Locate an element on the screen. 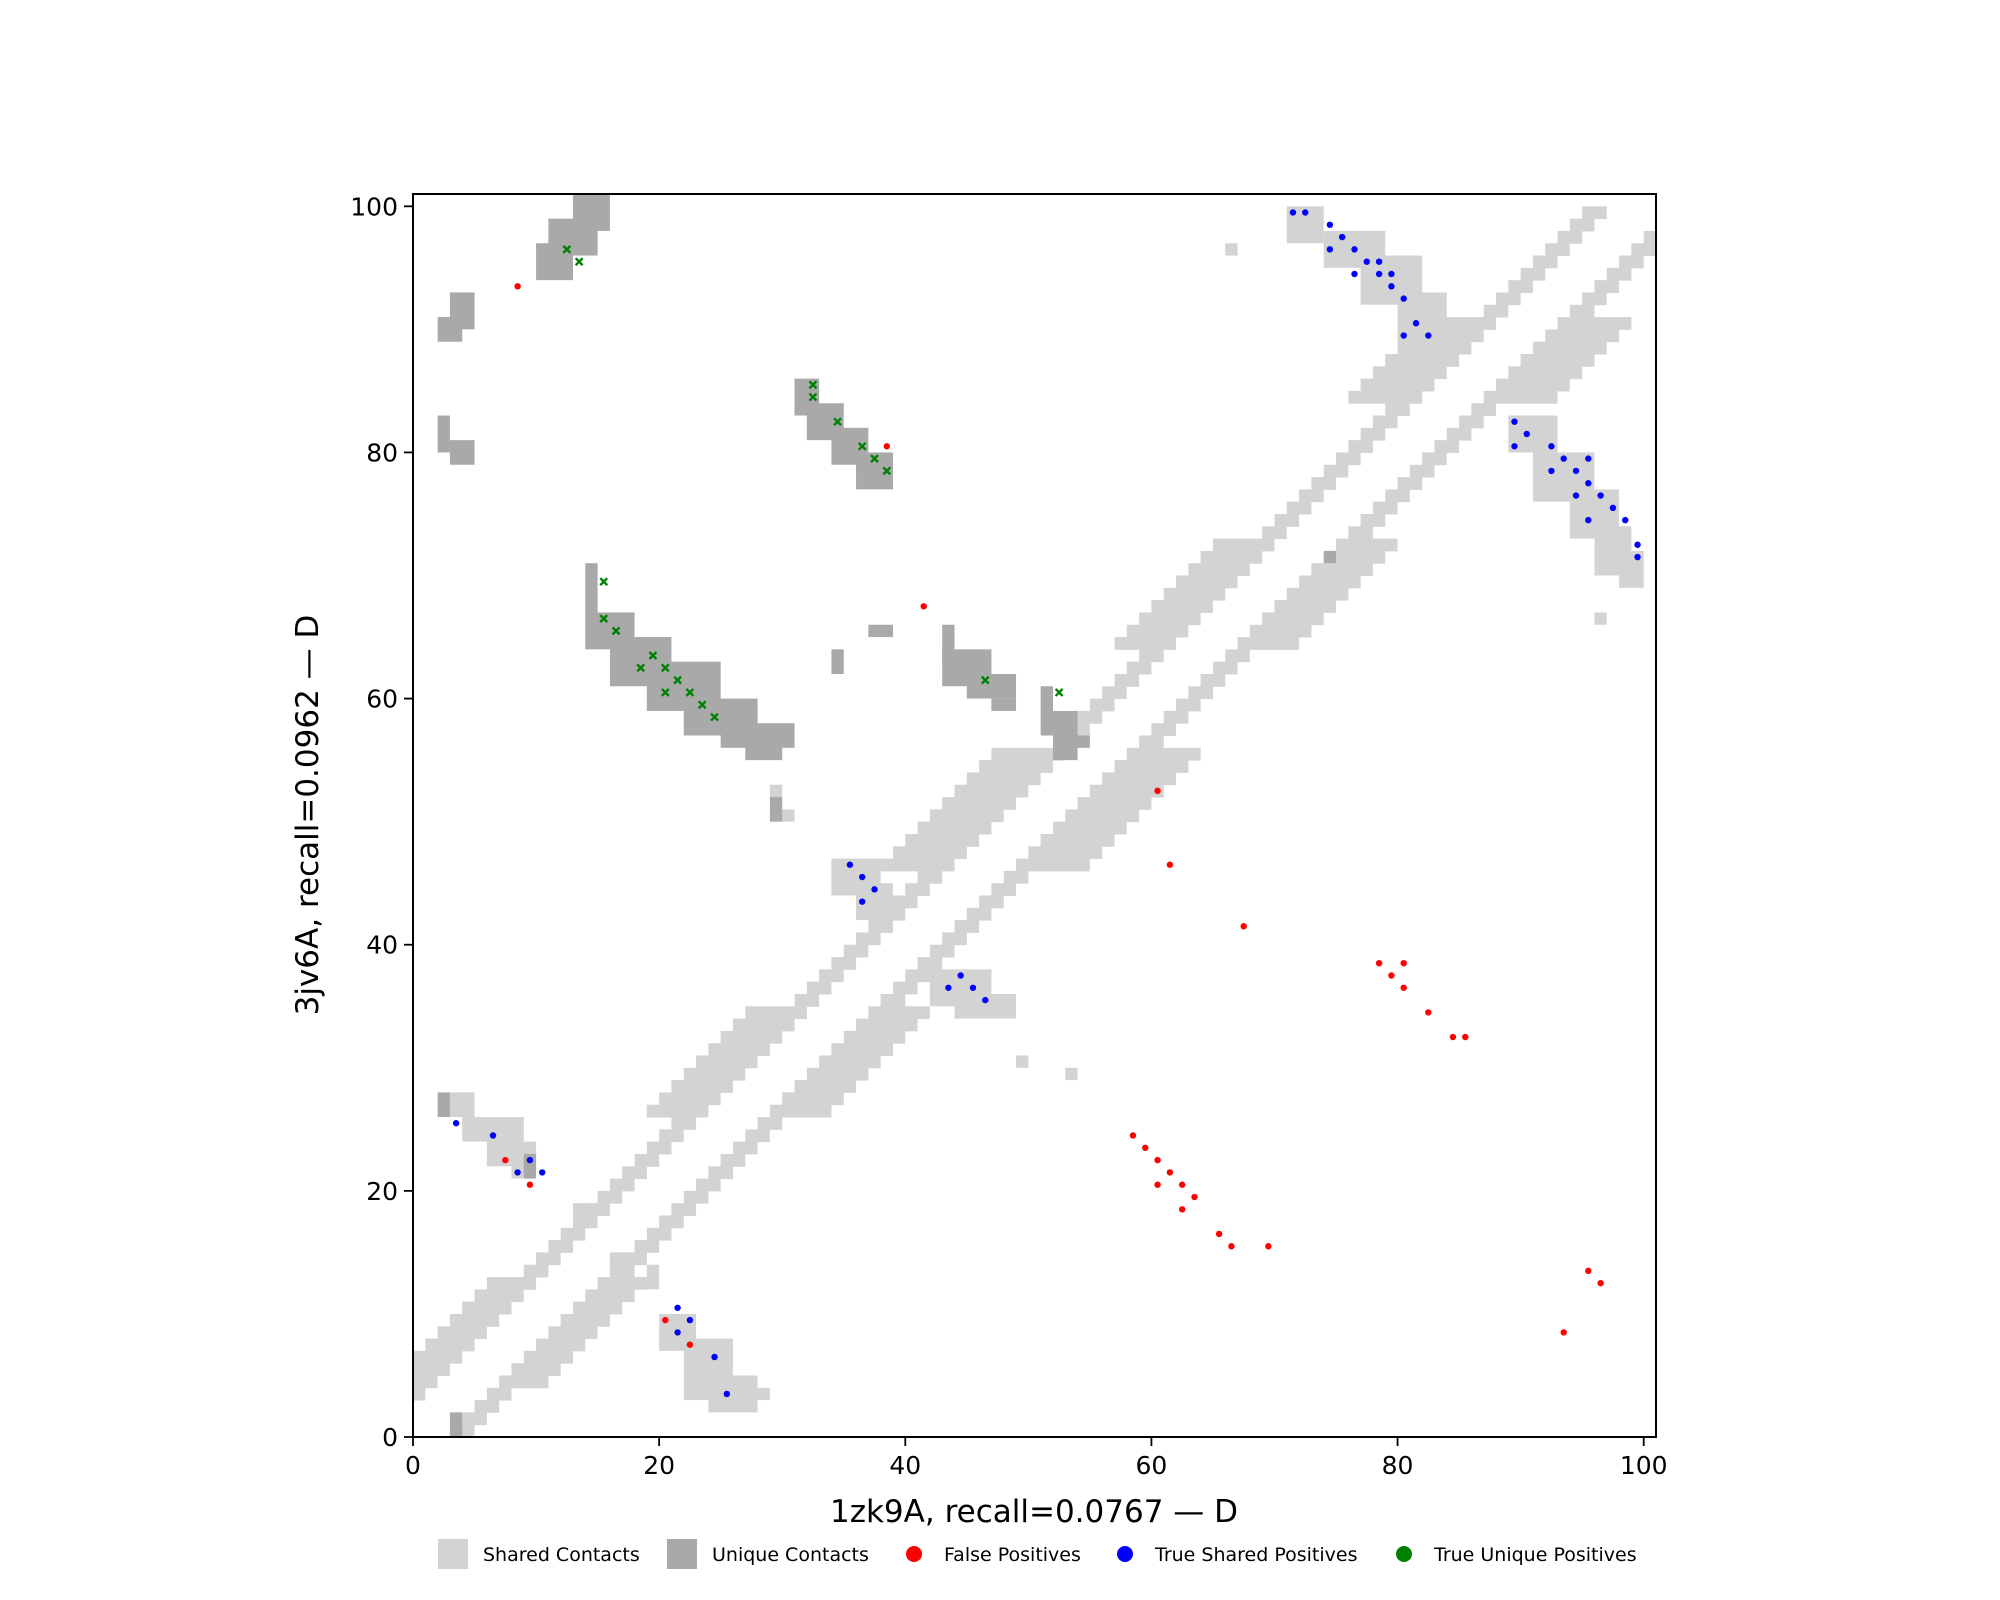  legend-item: Unique Contacts is located at coordinates (768, 1554).